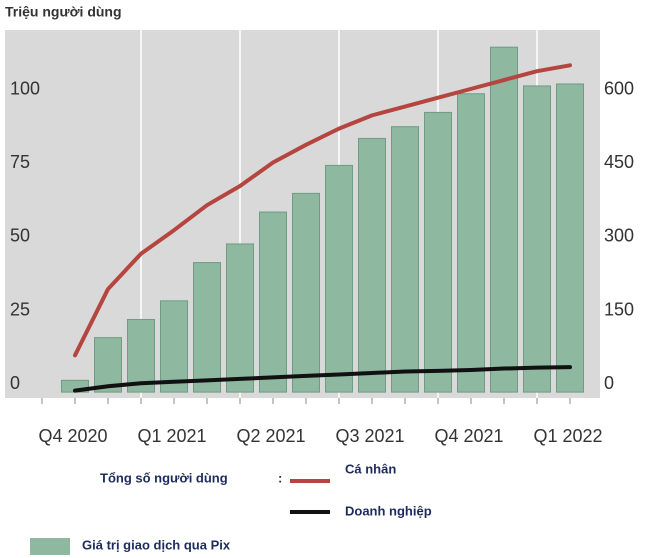 The image size is (650, 558). Describe the element at coordinates (567, 436) in the screenshot. I see `x-tick-label: Q1 2022` at that location.